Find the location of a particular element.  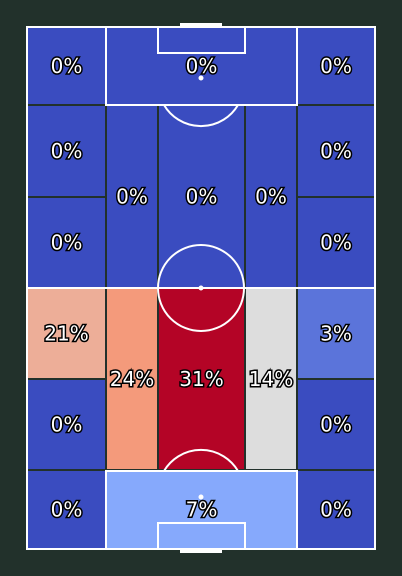

bottom-penalty-arc is located at coordinates (201, 460).